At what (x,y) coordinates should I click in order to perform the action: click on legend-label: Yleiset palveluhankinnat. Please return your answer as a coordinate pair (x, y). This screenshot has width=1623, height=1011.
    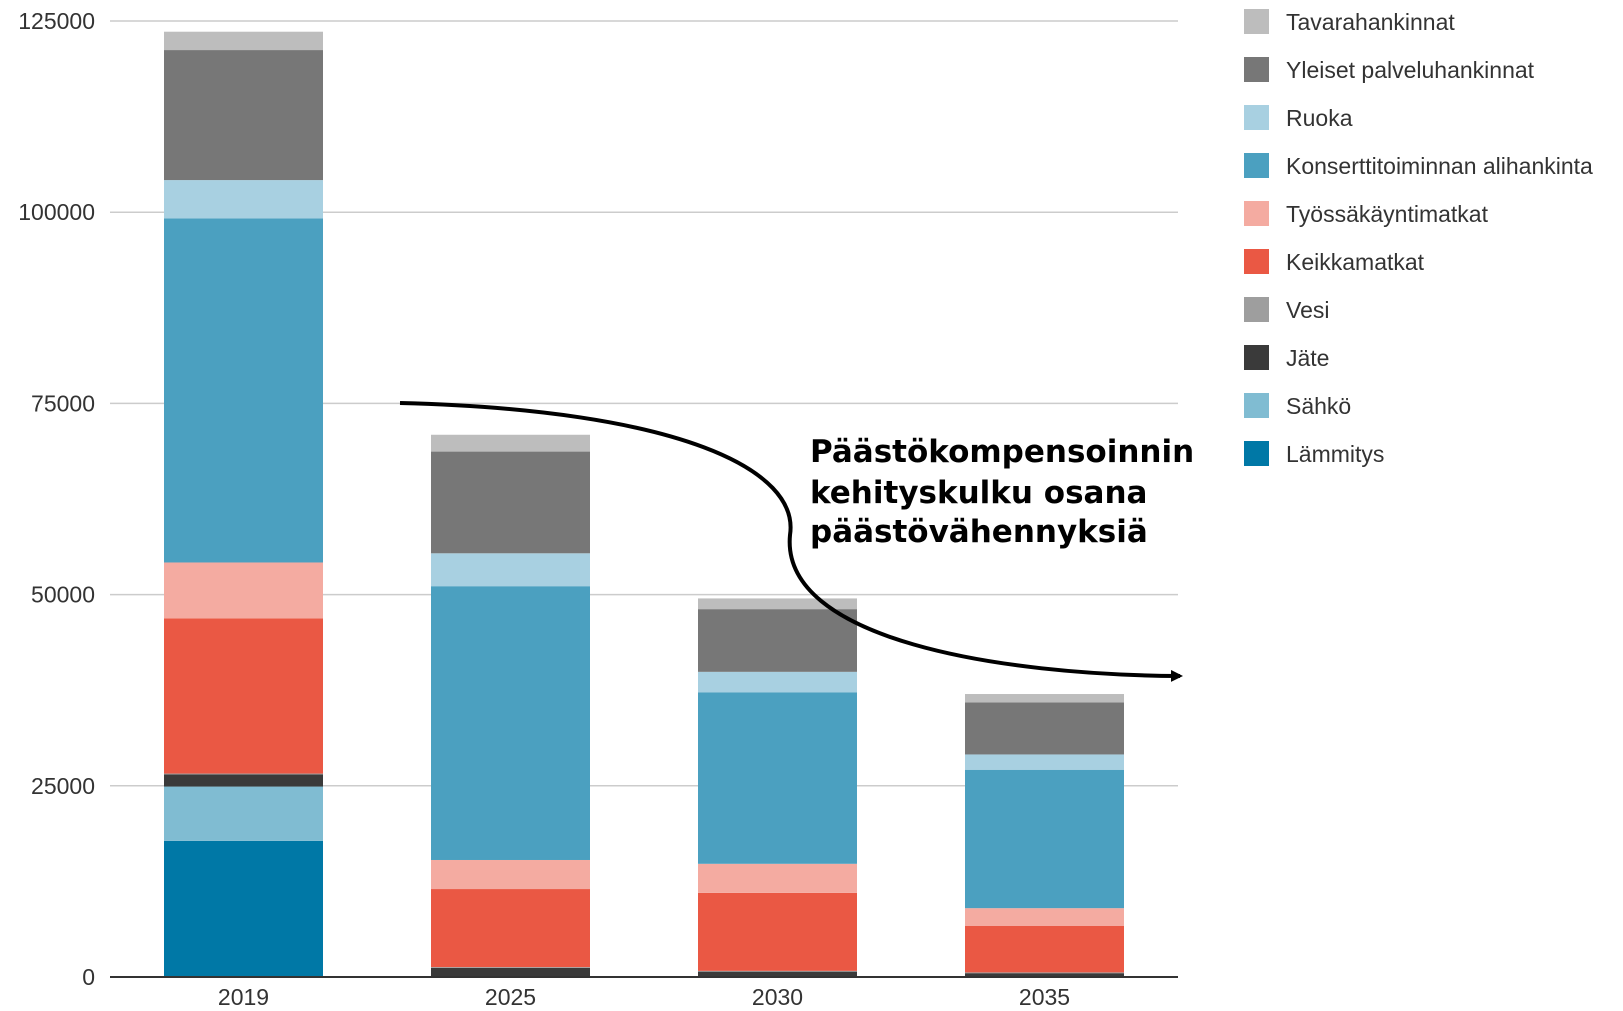
    Looking at the image, I should click on (1410, 70).